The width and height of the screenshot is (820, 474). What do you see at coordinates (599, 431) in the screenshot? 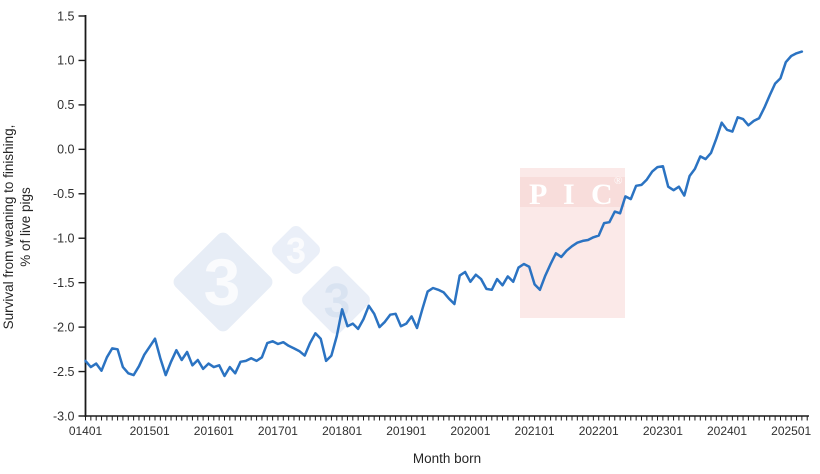
I see `x-tick-label: 202201` at bounding box center [599, 431].